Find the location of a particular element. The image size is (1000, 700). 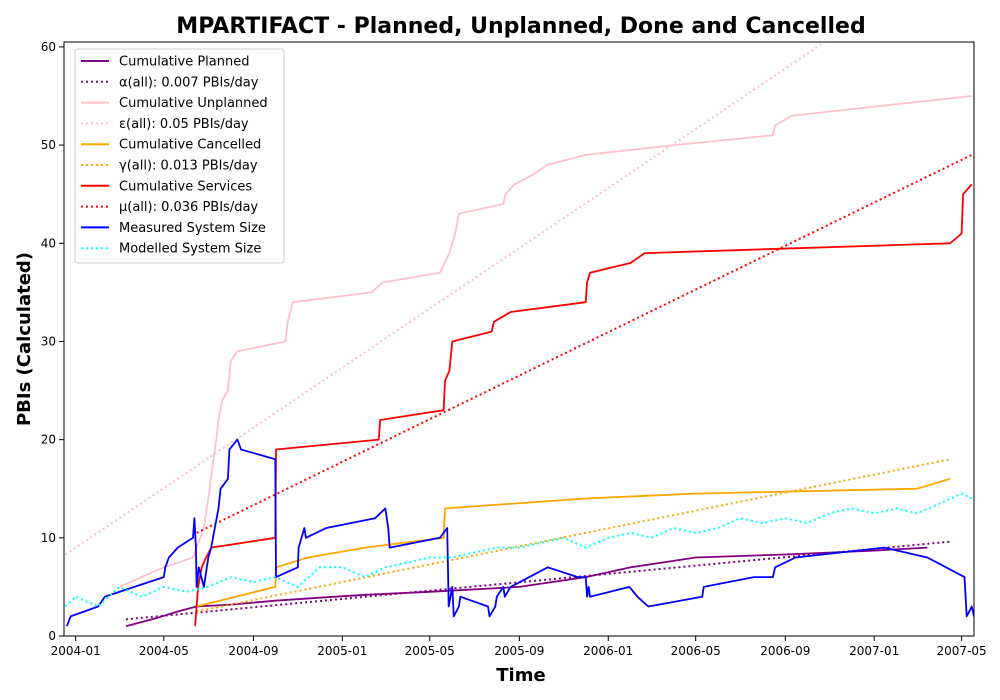

legend-label: Cumulative Cancelled is located at coordinates (190, 145).